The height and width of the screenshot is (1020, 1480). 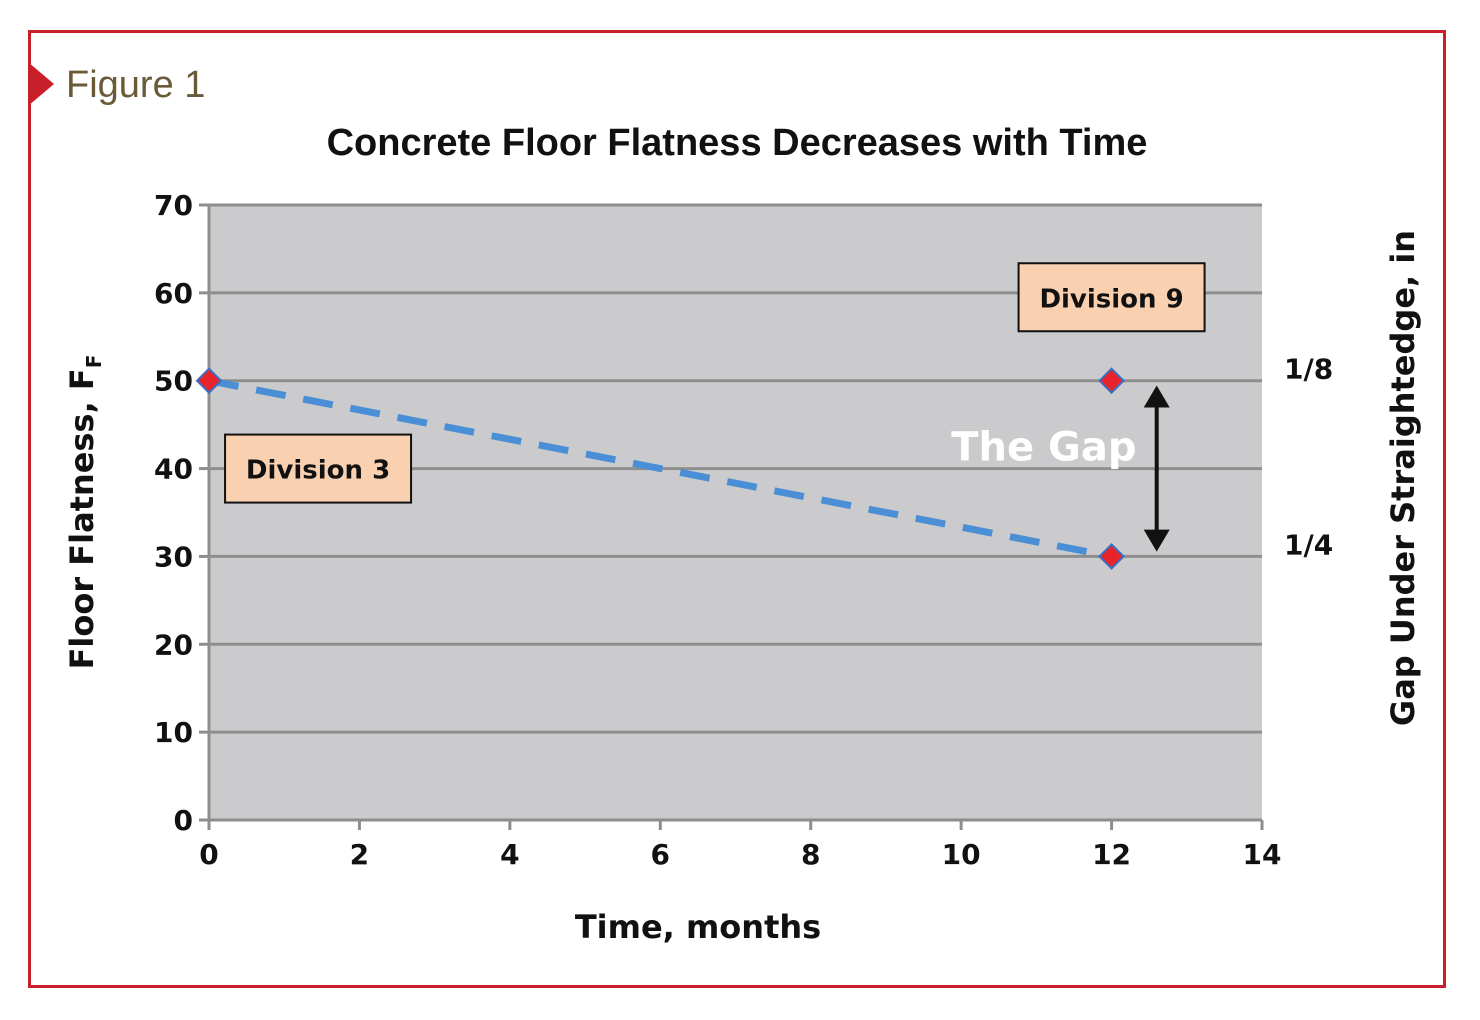 I want to click on x-tick-label-6: 6, so click(x=660, y=854).